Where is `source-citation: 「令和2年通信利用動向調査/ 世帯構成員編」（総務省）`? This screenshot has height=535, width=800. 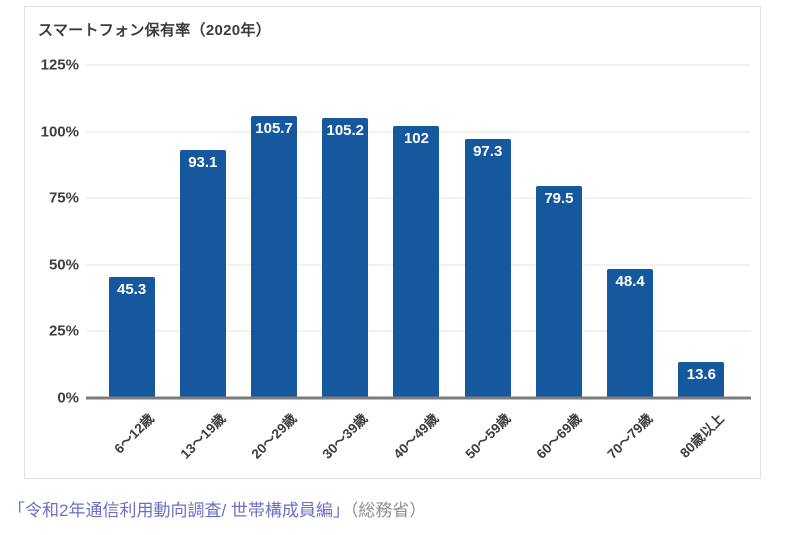
source-citation: 「令和2年通信利用動向調査/ 世帯構成員編」（総務省） is located at coordinates (217, 508).